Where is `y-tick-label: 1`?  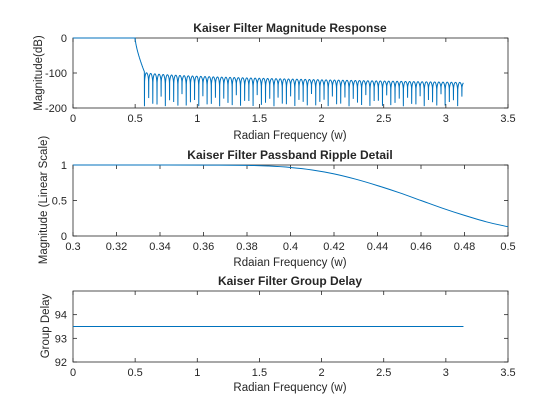 y-tick-label: 1 is located at coordinates (64, 166).